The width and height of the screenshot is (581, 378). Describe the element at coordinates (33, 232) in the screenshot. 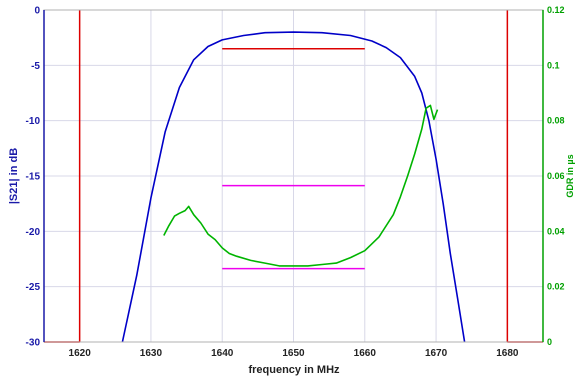

I see `y-tick-label-4: -20` at that location.